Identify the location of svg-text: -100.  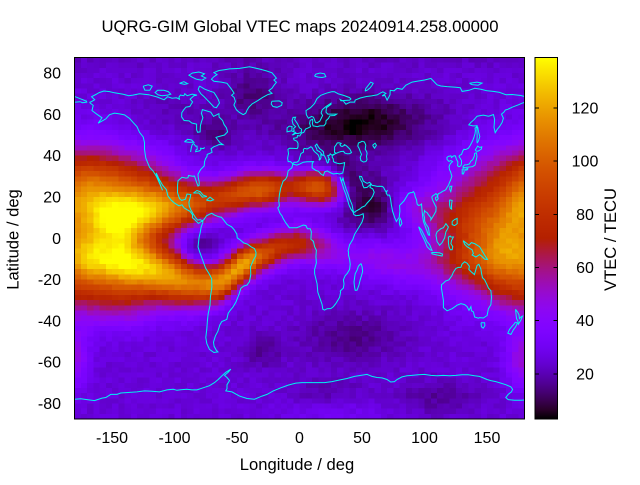
(174, 438).